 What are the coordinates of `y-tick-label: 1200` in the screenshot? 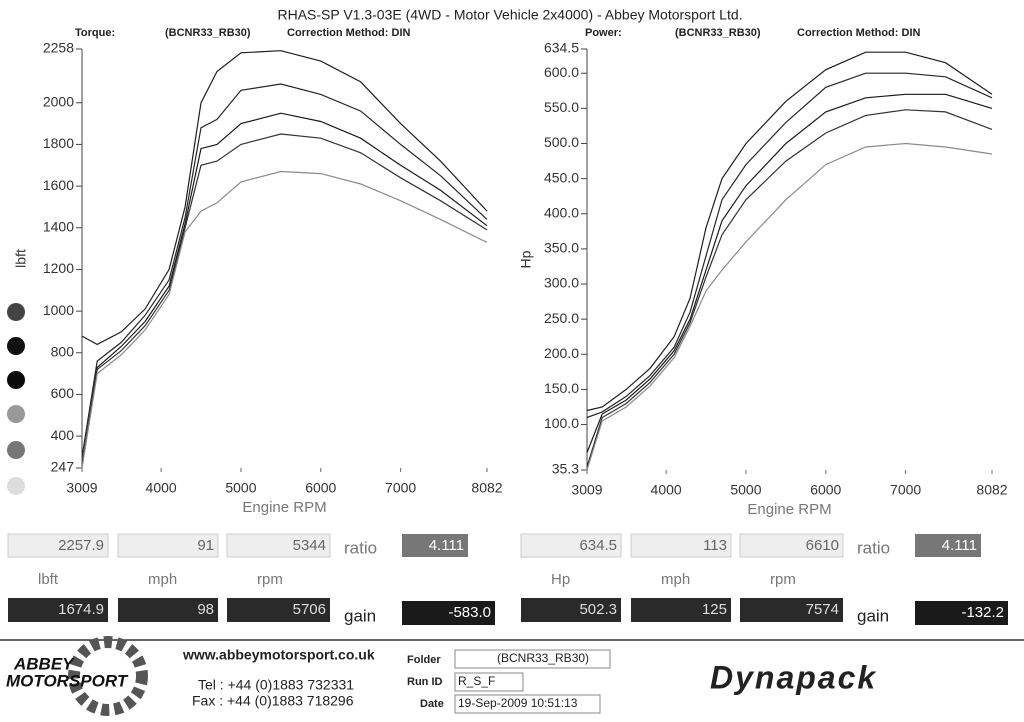 It's located at (58, 268).